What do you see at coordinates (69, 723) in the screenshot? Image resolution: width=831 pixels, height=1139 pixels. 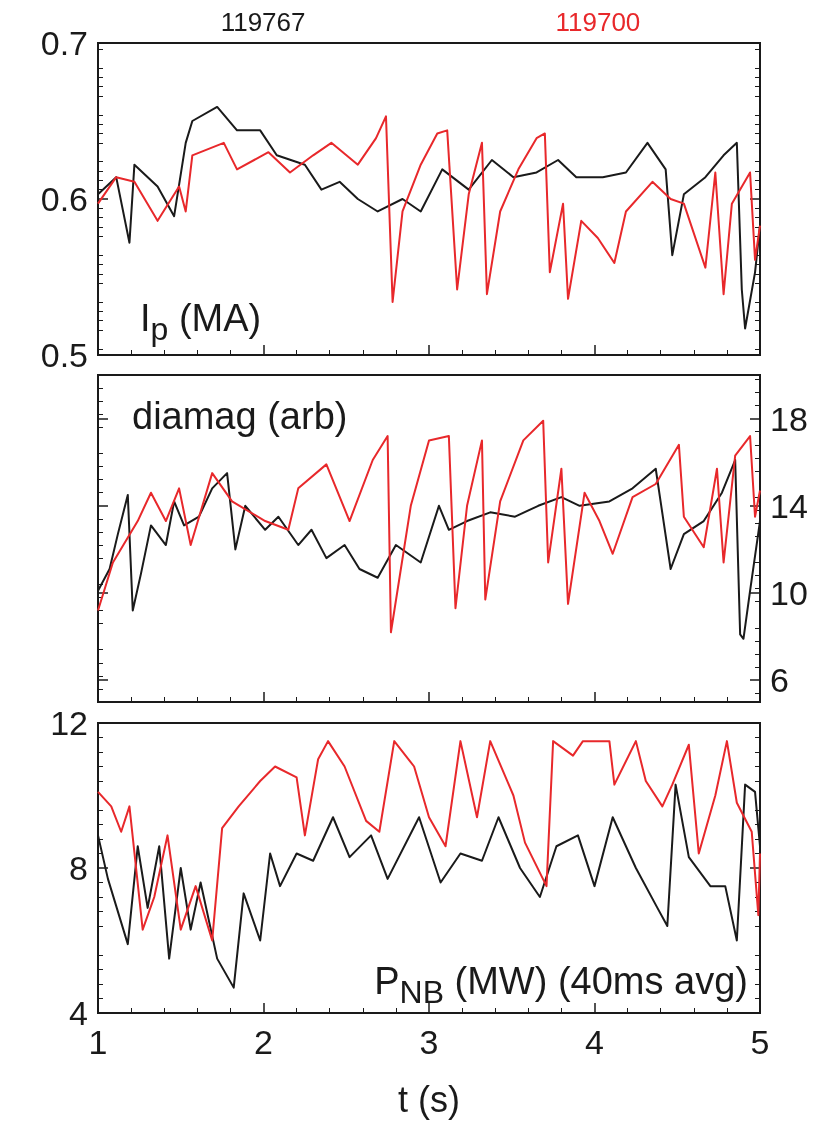 I see `y-tick-label: 12` at bounding box center [69, 723].